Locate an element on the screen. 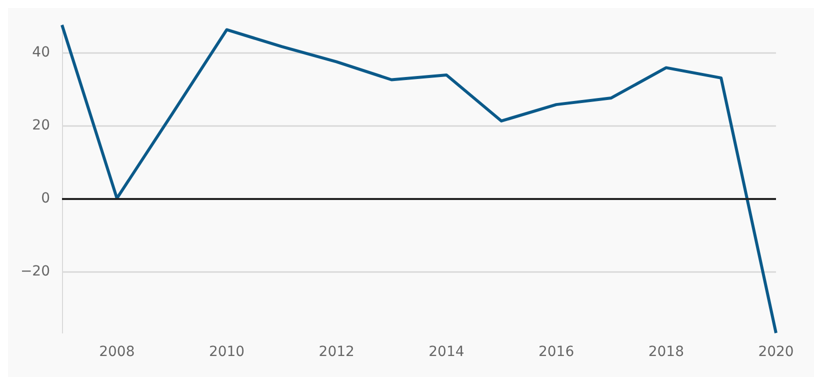 The image size is (822, 385). x-tick-label: 2012 is located at coordinates (336, 352).